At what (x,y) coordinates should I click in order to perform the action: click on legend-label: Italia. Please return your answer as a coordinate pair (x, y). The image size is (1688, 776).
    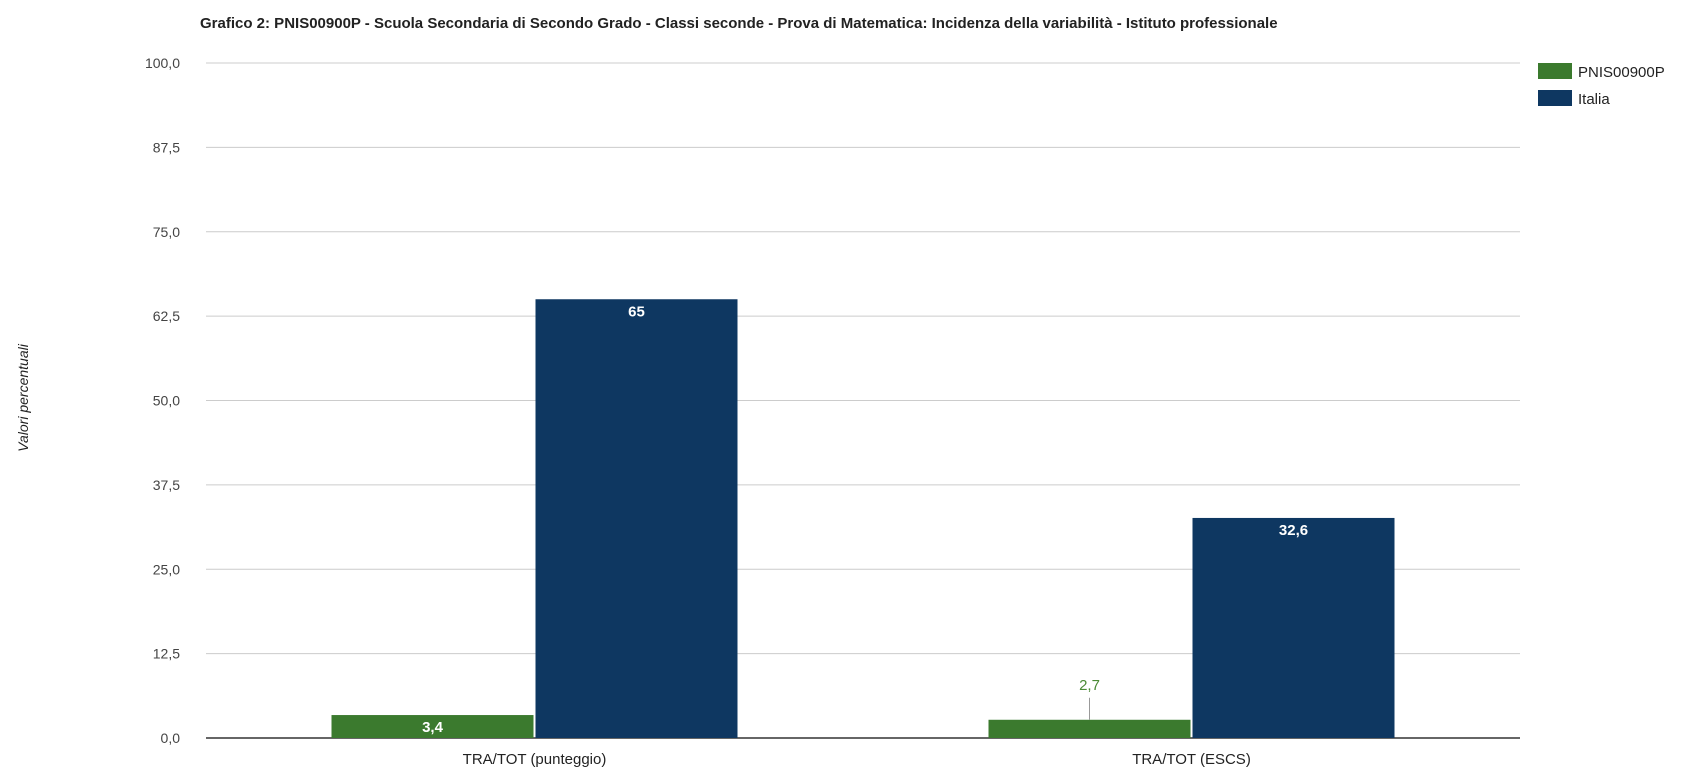
    Looking at the image, I should click on (1594, 99).